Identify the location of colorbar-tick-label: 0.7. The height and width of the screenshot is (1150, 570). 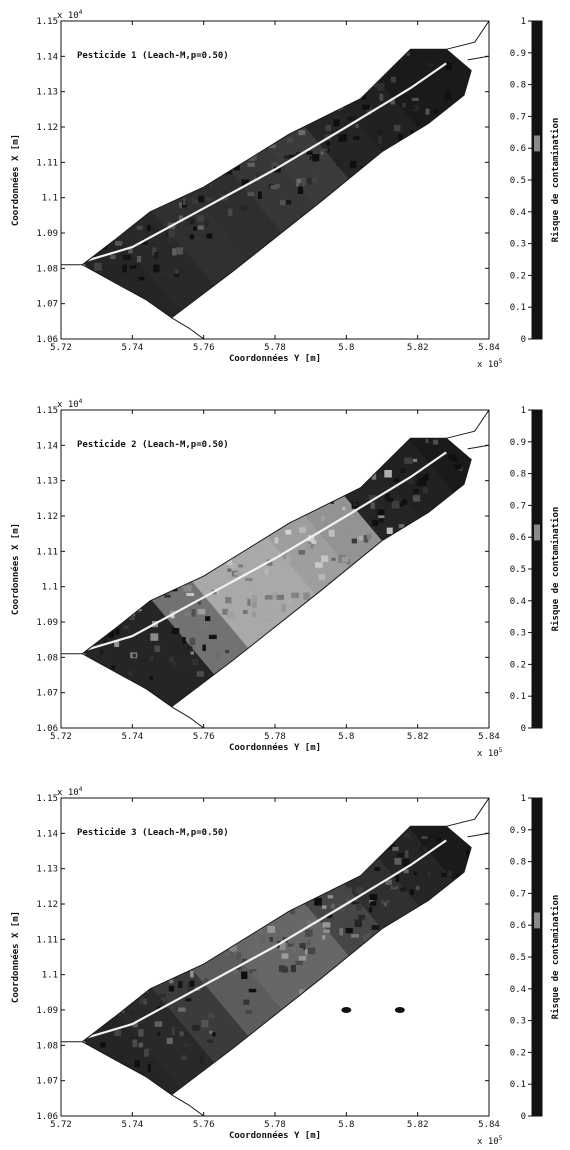
(518, 506).